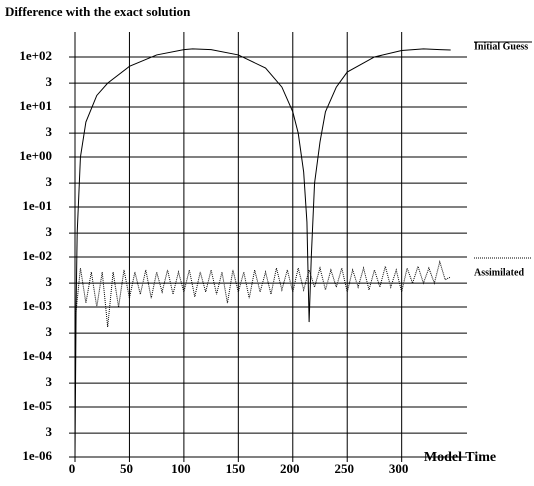 The height and width of the screenshot is (486, 534). Describe the element at coordinates (37, 455) in the screenshot. I see `y-tick-label: 1e-06` at that location.